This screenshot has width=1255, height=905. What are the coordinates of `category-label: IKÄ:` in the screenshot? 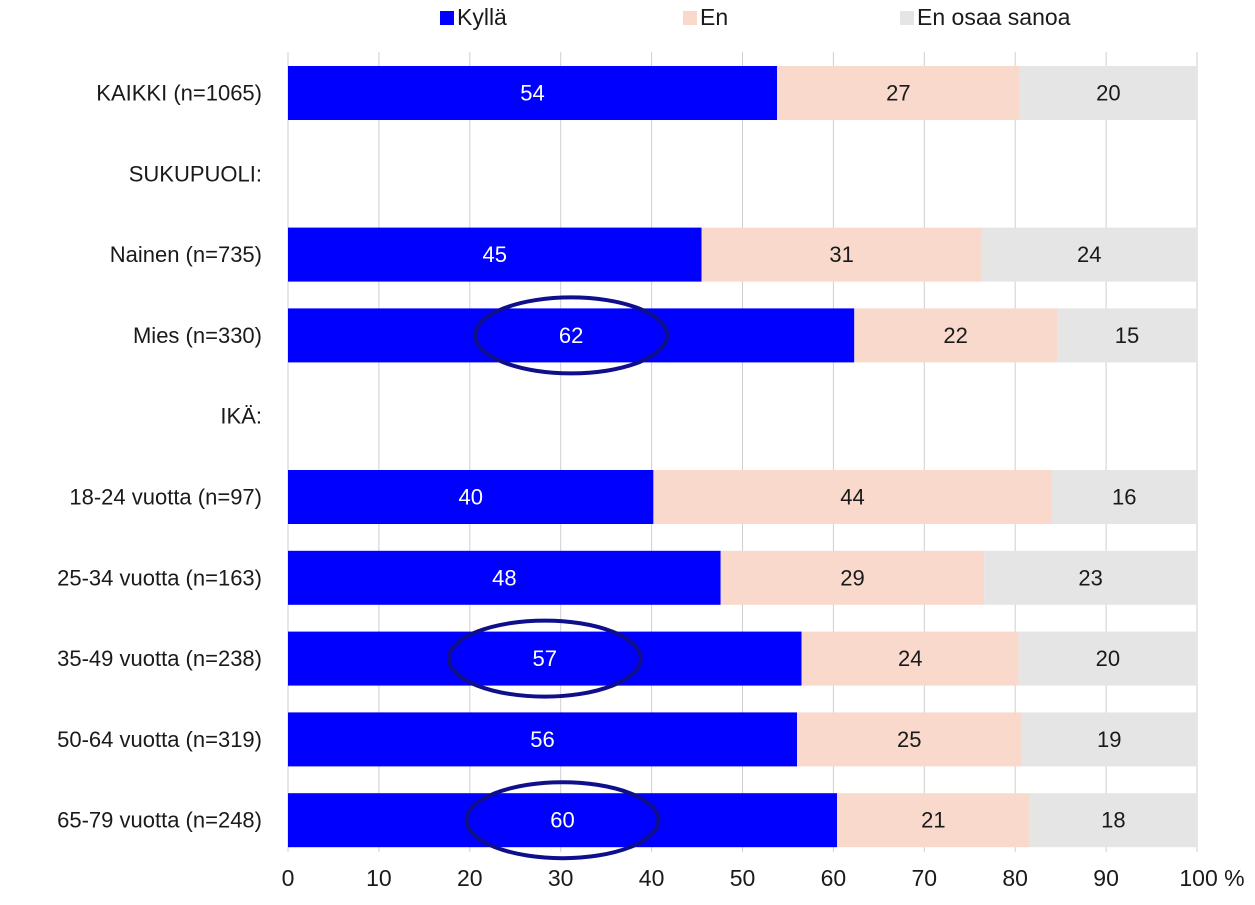 It's located at (241, 416).